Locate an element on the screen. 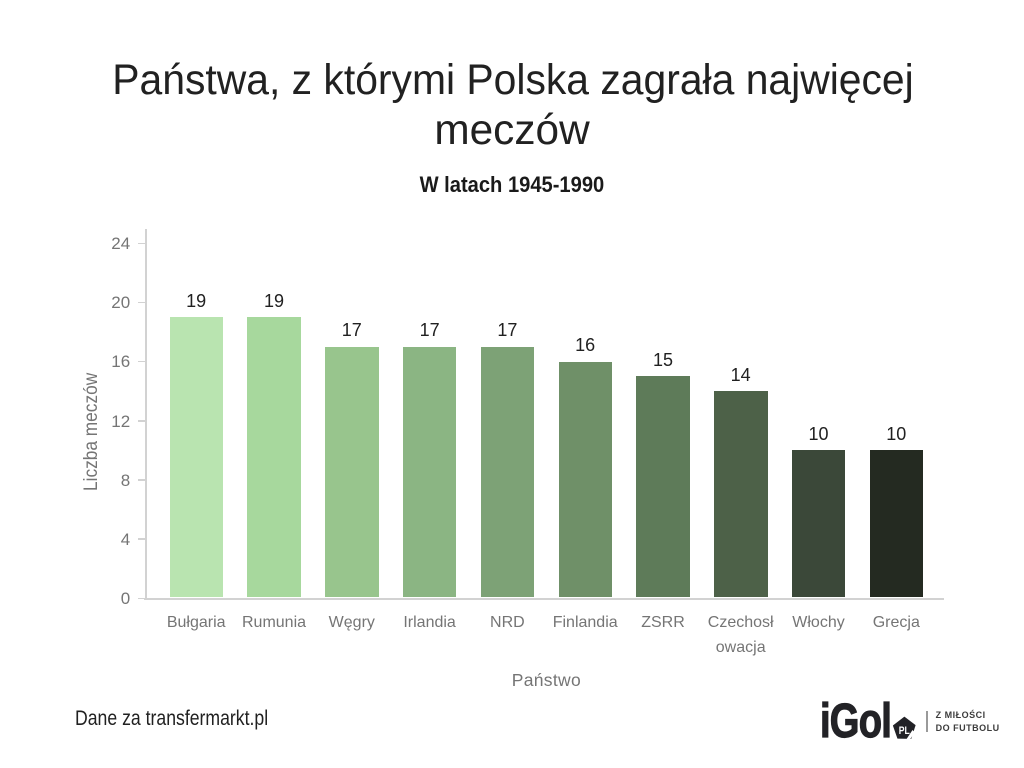 The image size is (1024, 768). svg-text: PL is located at coordinates (904, 731).